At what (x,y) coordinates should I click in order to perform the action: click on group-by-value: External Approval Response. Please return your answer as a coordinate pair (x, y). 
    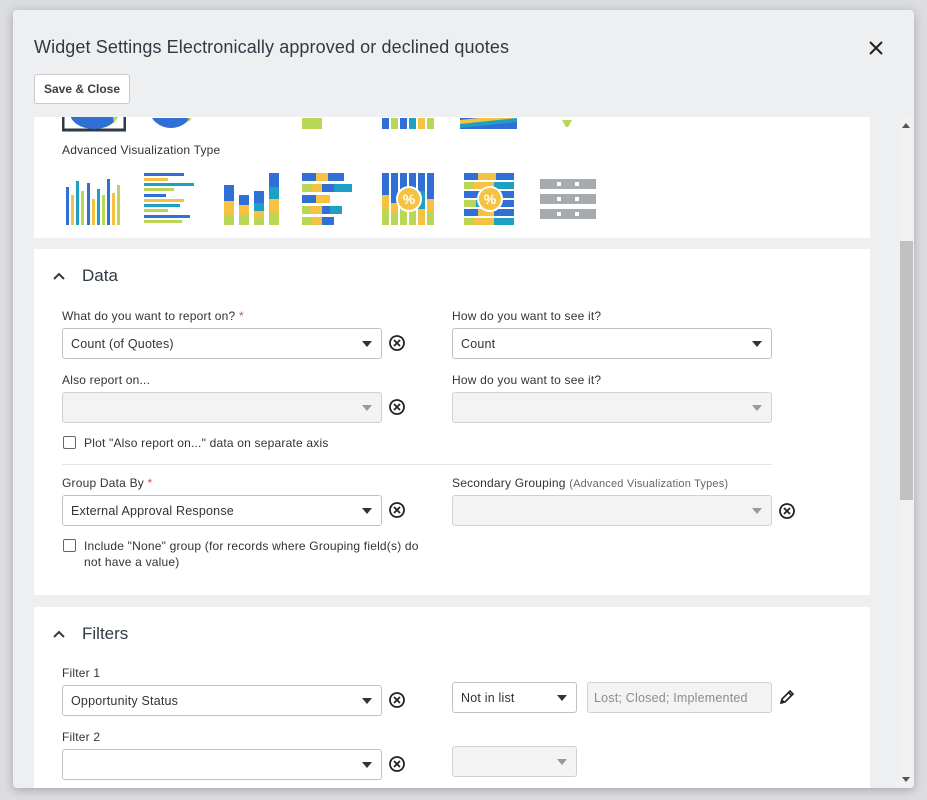
    Looking at the image, I should click on (152, 510).